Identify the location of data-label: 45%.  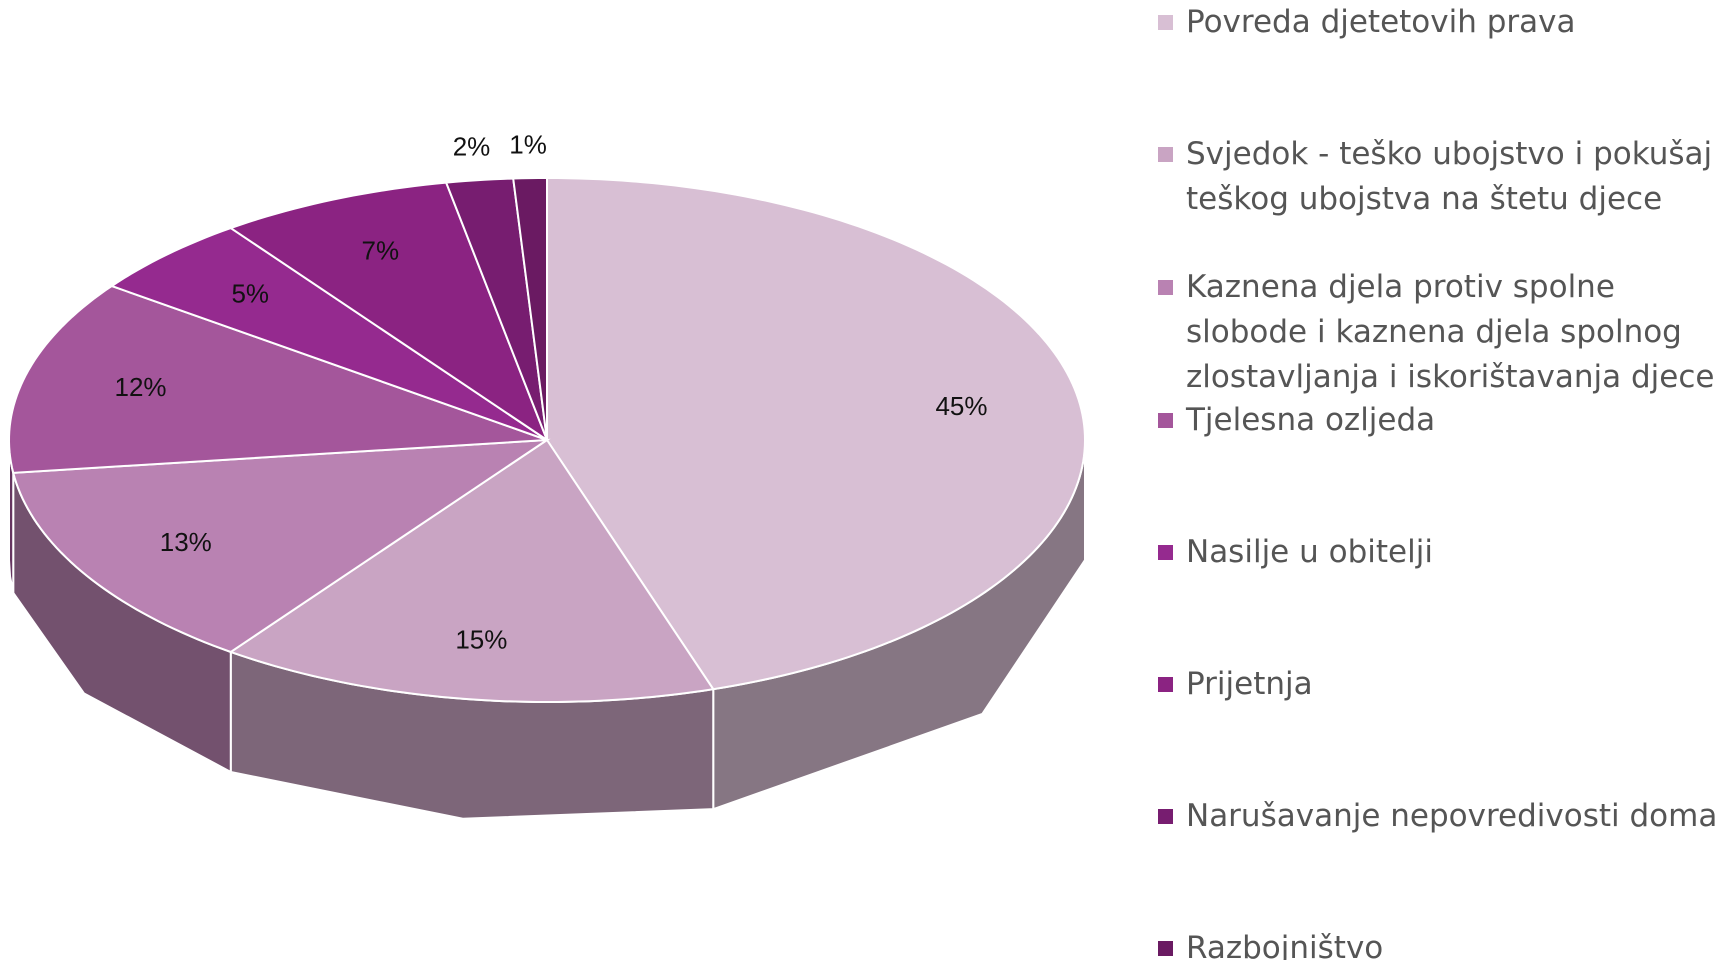
(961, 406).